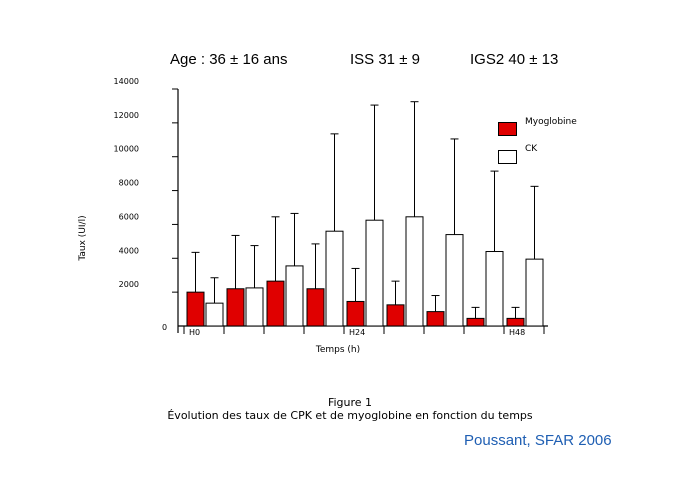 This screenshot has width=700, height=495. What do you see at coordinates (129, 216) in the screenshot?
I see `y-tick-label: 6000` at bounding box center [129, 216].